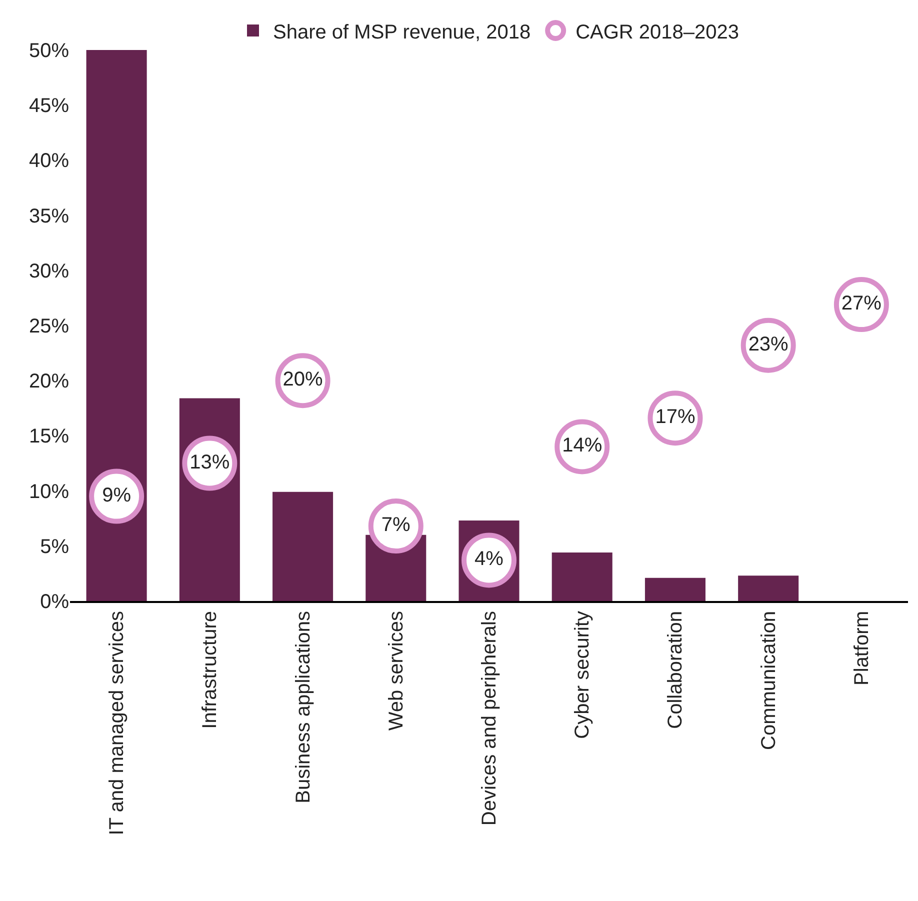 The height and width of the screenshot is (901, 918). Describe the element at coordinates (49, 106) in the screenshot. I see `y-tick-label: 45%` at that location.